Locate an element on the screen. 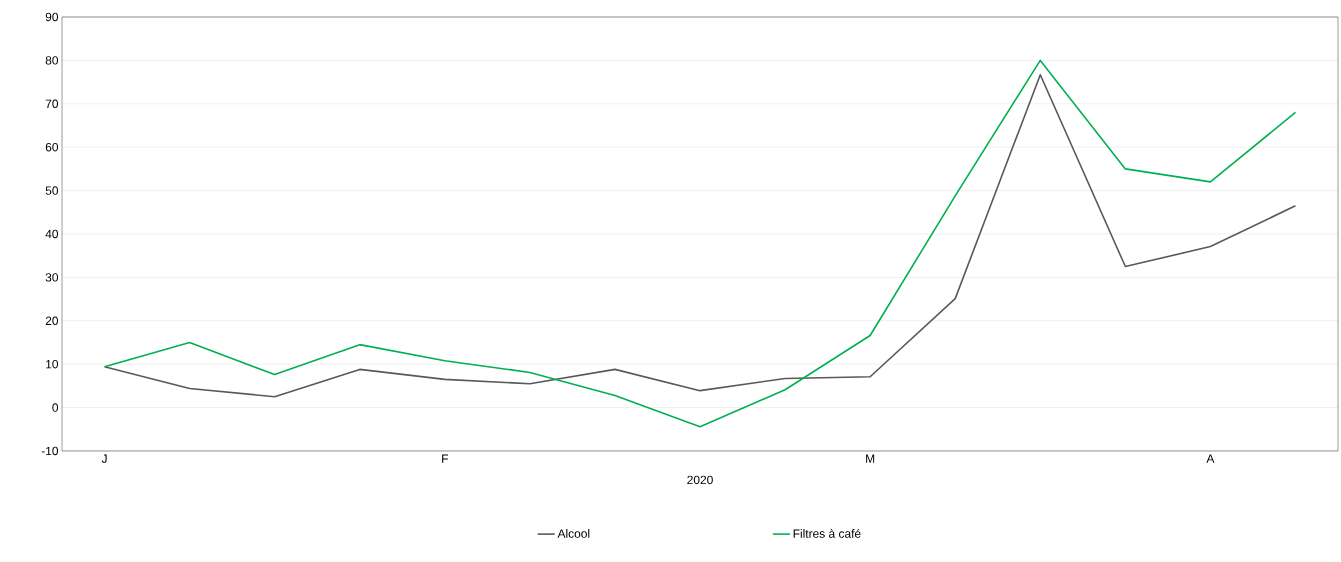 Image resolution: width=1341 pixels, height=562 pixels. legend-label: Alcool is located at coordinates (573, 533).